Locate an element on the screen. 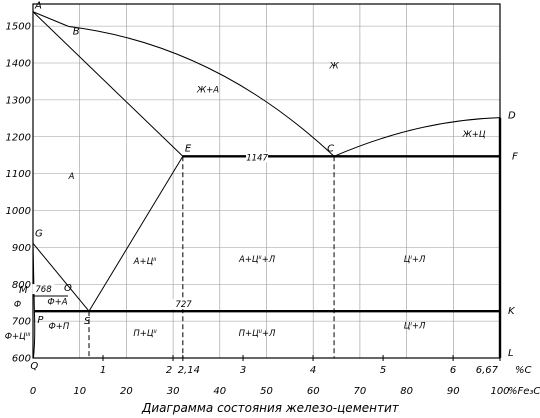  liquidus-cd is located at coordinates (417, 137).